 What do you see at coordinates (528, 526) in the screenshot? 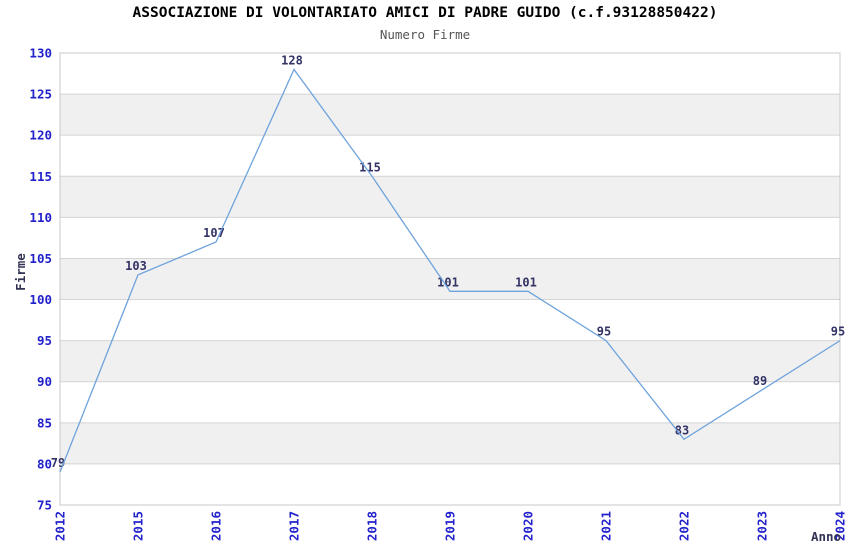
I see `x-tick-label: 2020` at bounding box center [528, 526].